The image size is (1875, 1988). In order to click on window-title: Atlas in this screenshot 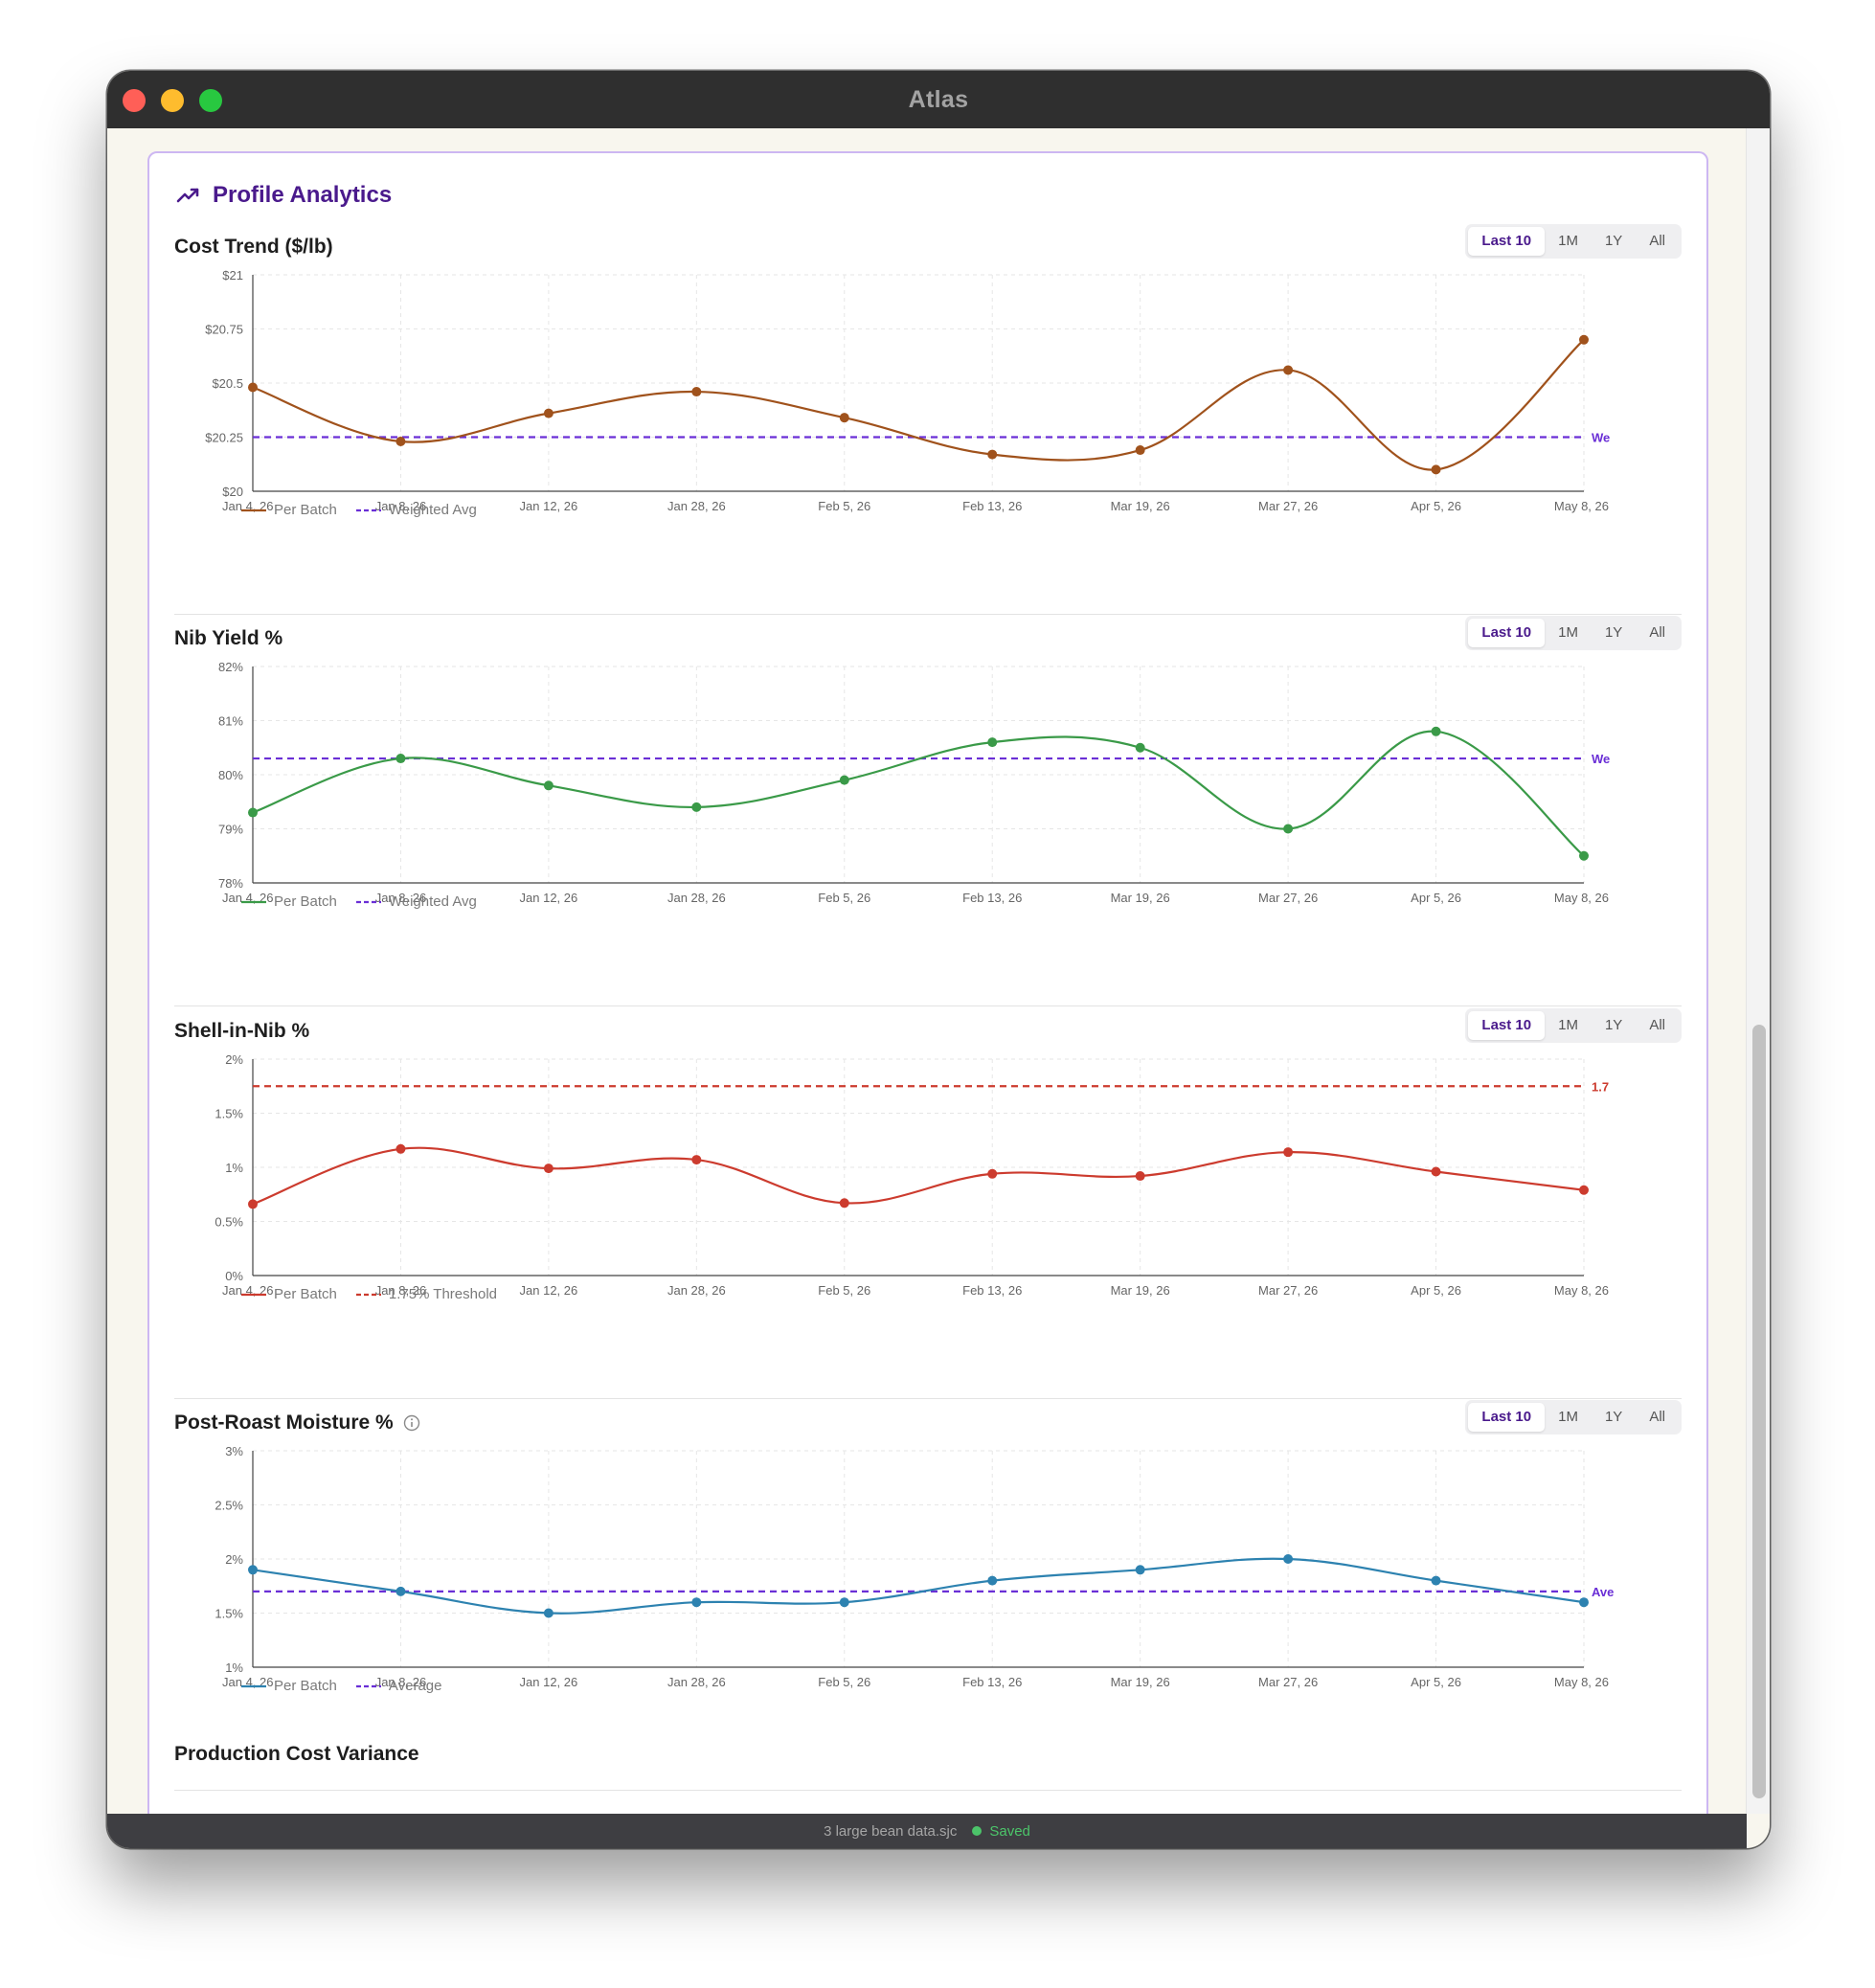, I will do `click(938, 99)`.